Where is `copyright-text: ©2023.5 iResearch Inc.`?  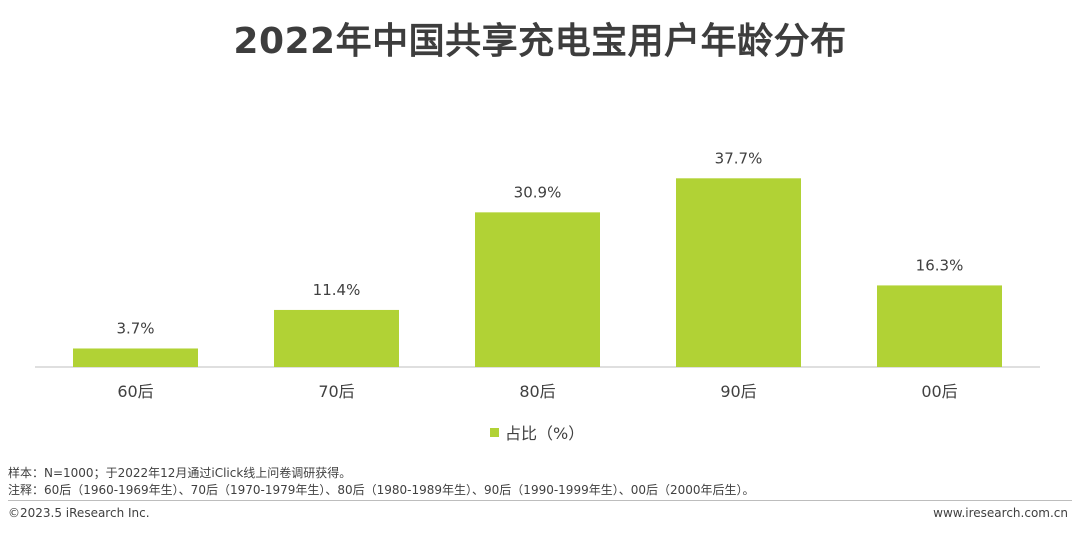 copyright-text: ©2023.5 iResearch Inc. is located at coordinates (79, 513).